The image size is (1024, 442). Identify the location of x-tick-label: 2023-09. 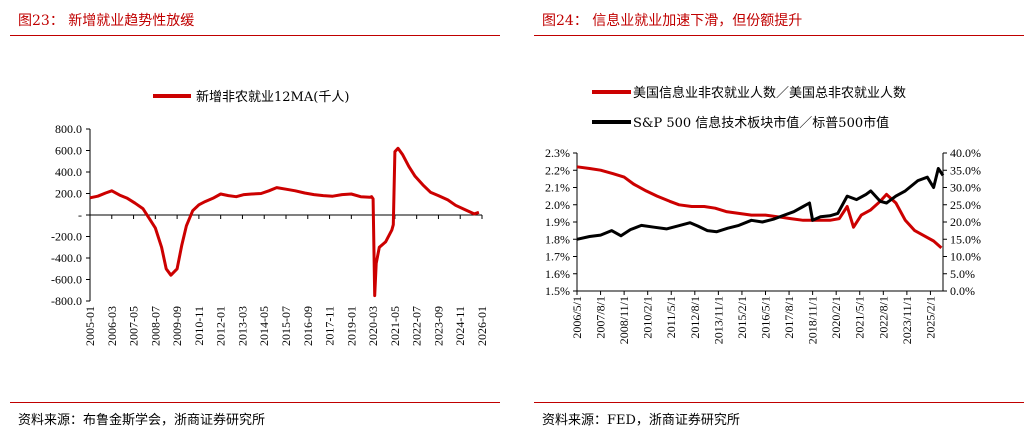
(438, 326).